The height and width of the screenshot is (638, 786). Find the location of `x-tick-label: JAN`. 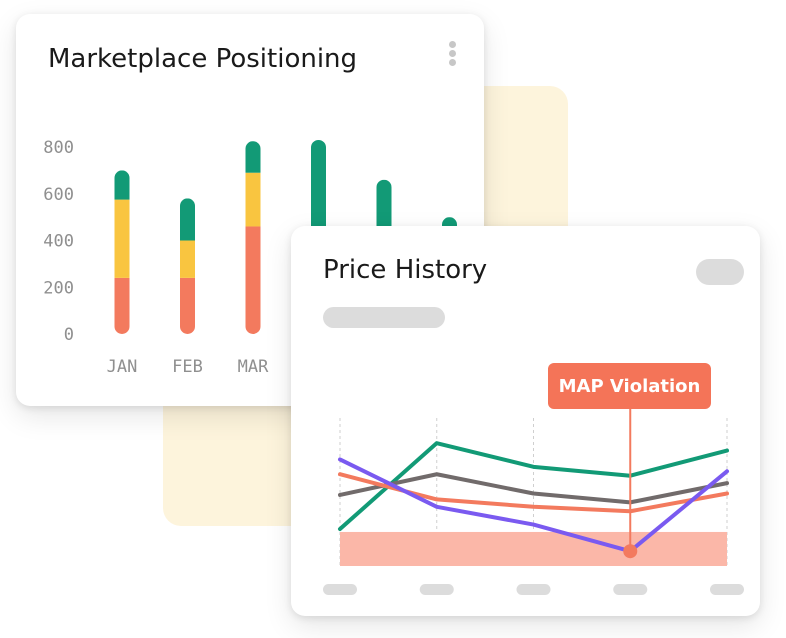

x-tick-label: JAN is located at coordinates (122, 367).